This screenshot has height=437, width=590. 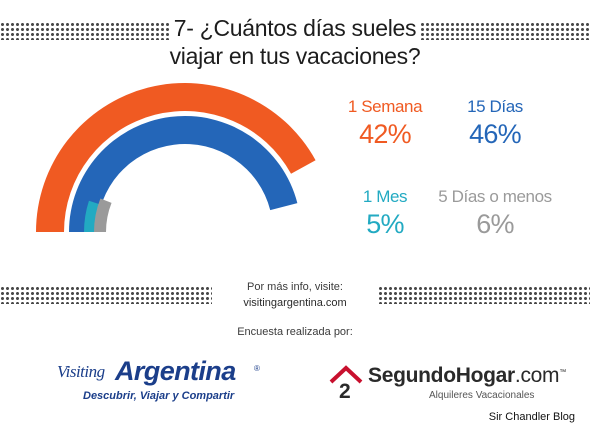 What do you see at coordinates (441, 375) in the screenshot?
I see `wordmark-bold: SegundoHogar` at bounding box center [441, 375].